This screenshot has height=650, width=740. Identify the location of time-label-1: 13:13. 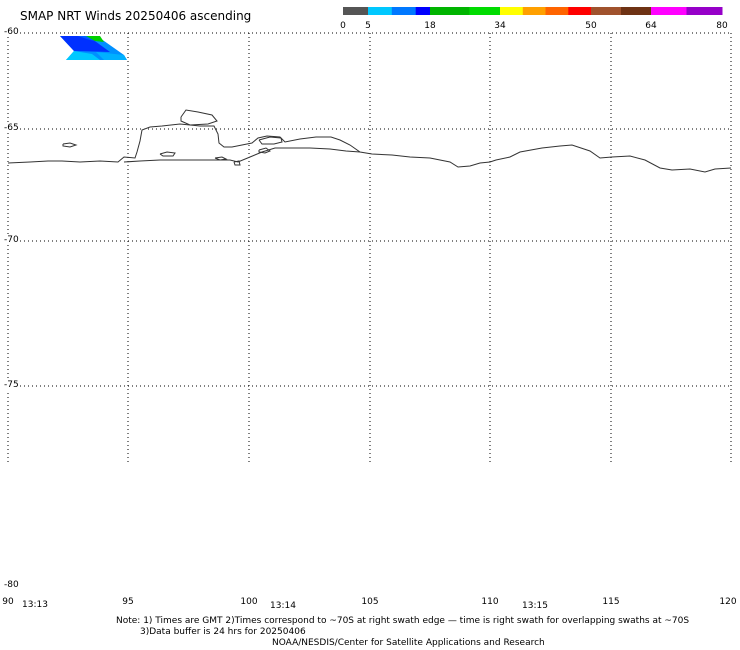
(35, 605).